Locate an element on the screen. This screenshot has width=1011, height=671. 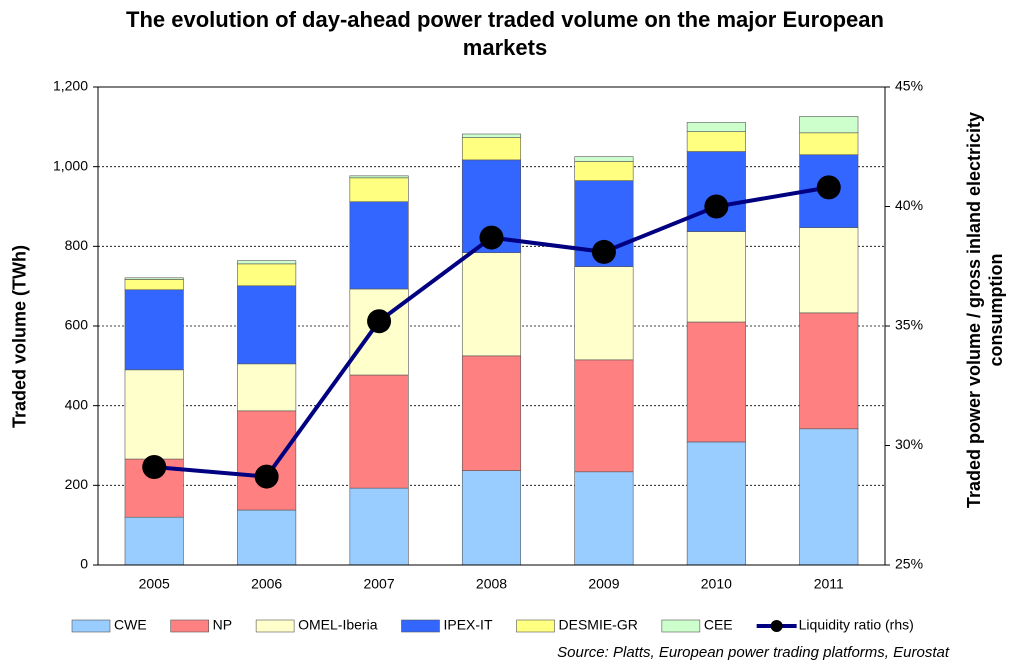
y-tick-label: 1,200 is located at coordinates (70, 86).